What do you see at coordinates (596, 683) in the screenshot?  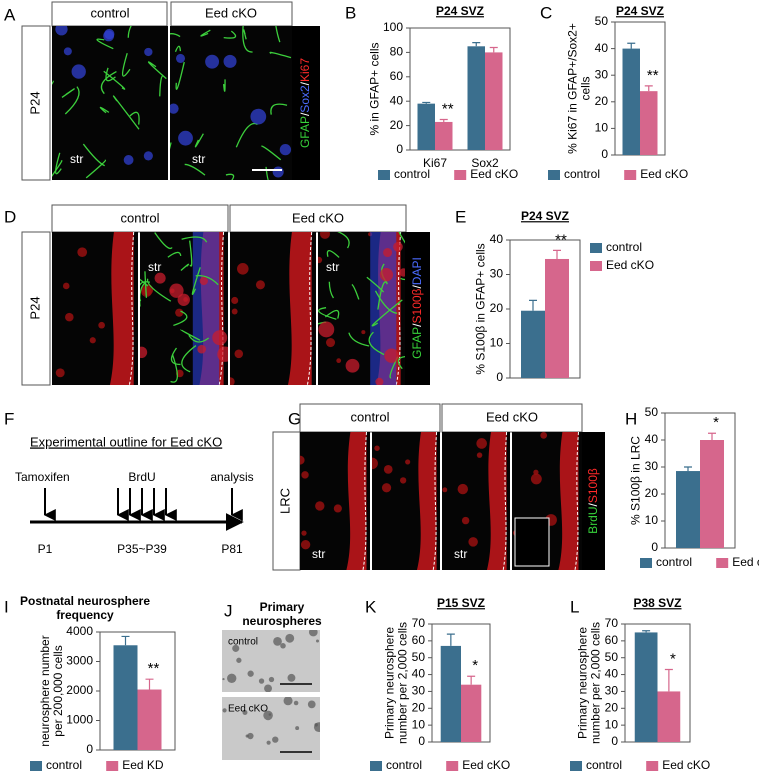 I see `y-axis-label: number per 2,000 cells` at bounding box center [596, 683].